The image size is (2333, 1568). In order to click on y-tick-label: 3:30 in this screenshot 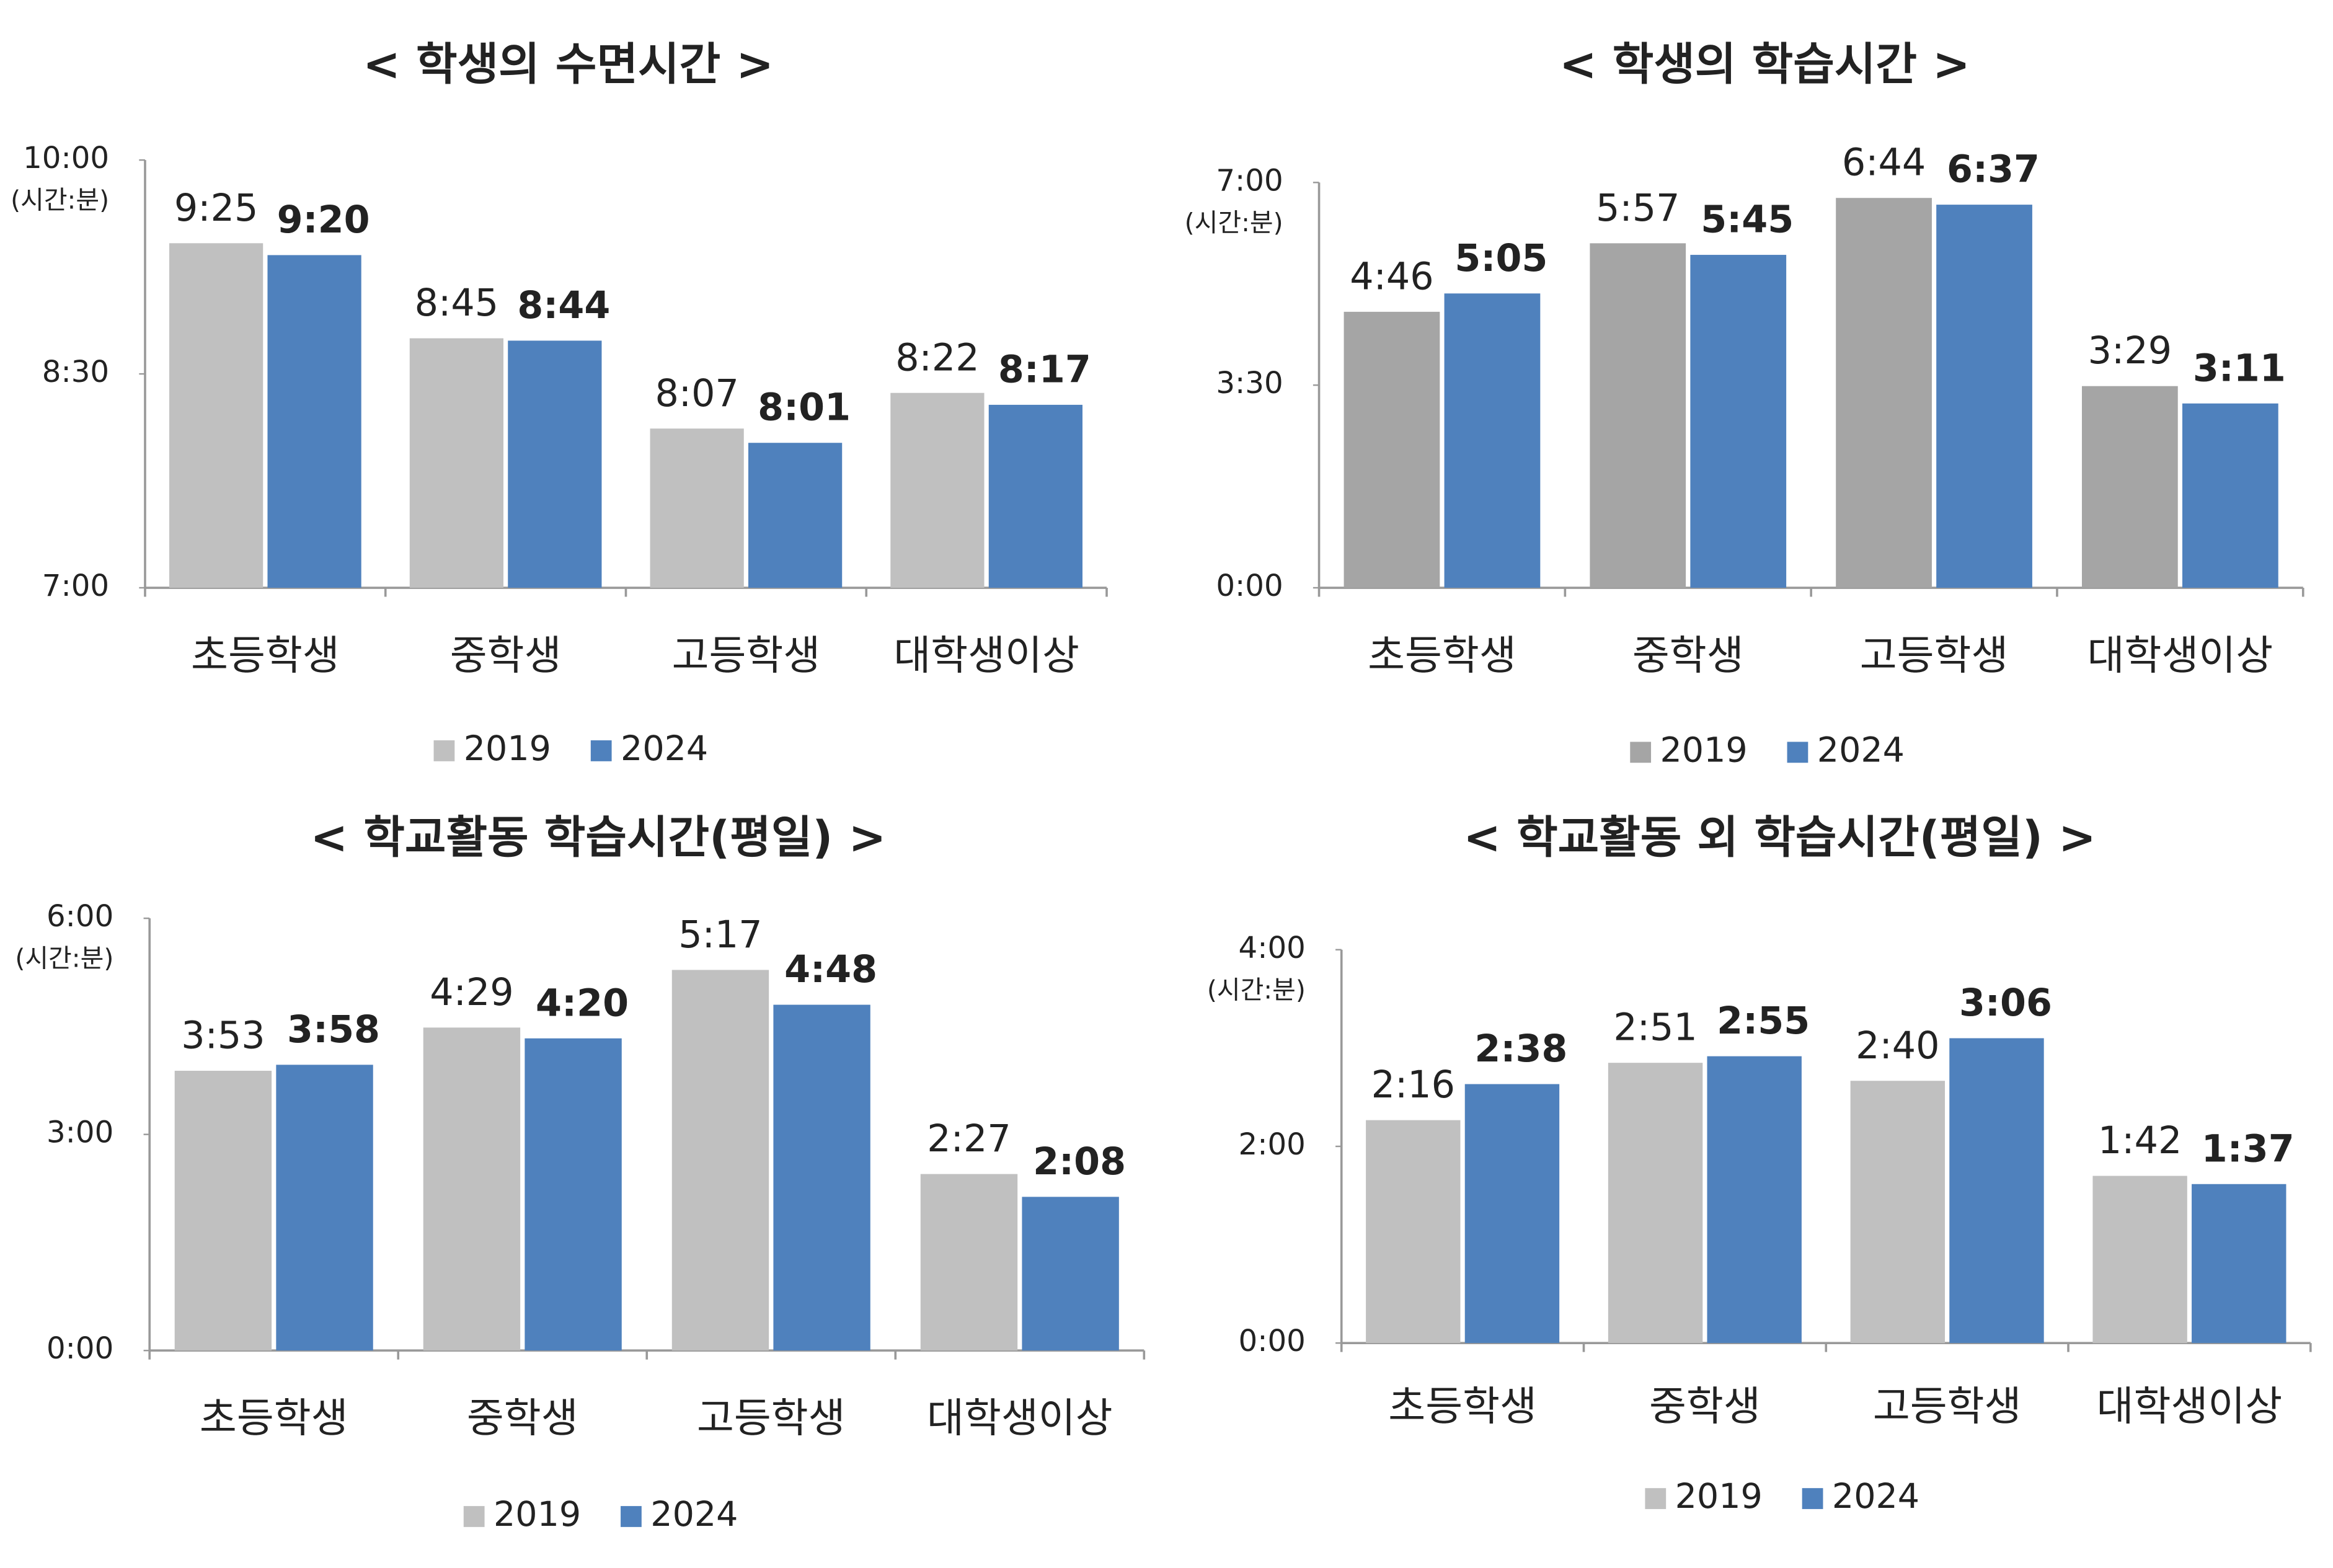, I will do `click(1249, 383)`.